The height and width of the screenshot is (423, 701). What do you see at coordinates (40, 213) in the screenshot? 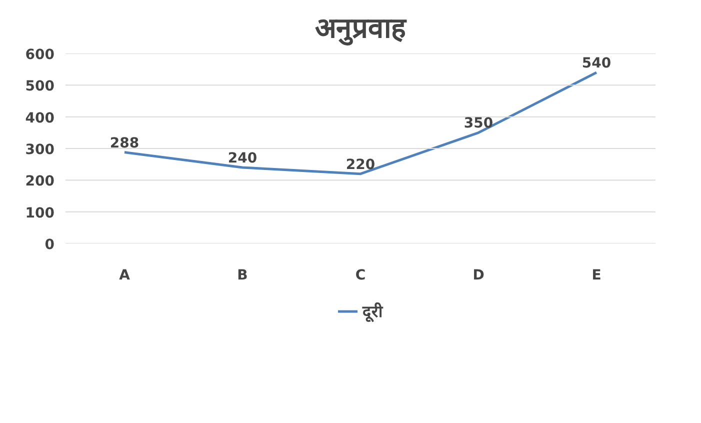
I see `y-tick-label: 100` at bounding box center [40, 213].